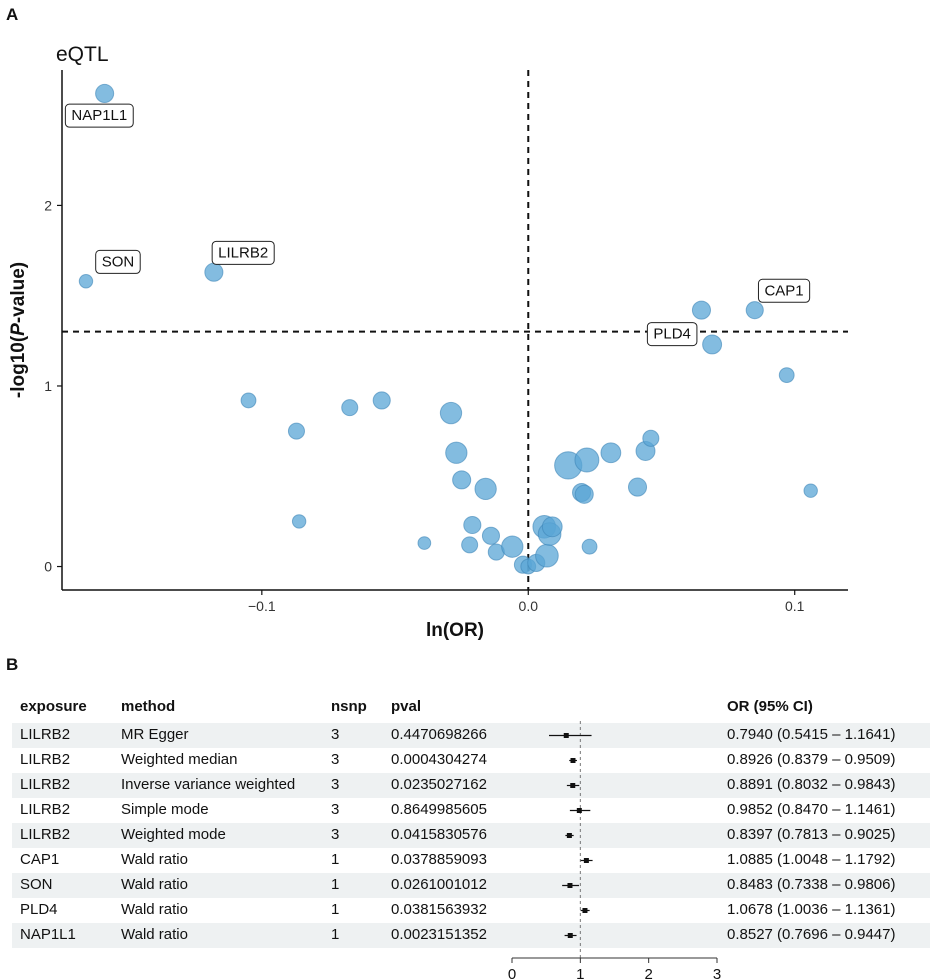  I want to click on cell-method: Simple mode, so click(165, 809).